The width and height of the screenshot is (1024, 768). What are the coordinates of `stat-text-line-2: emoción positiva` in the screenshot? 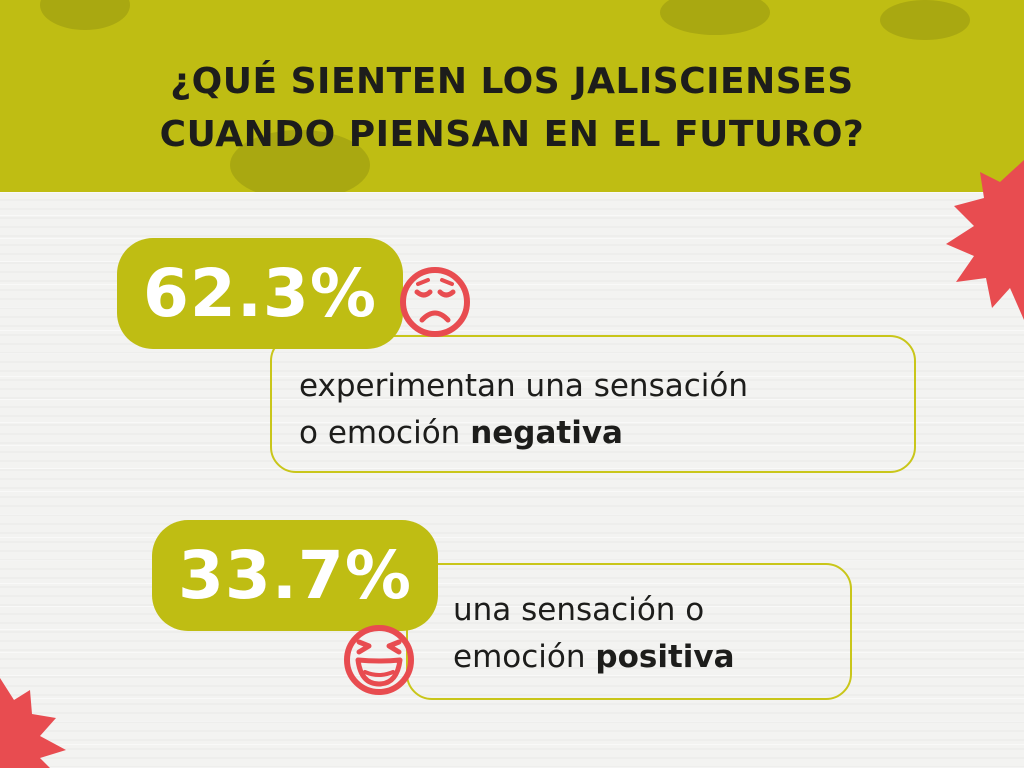 It's located at (651, 657).